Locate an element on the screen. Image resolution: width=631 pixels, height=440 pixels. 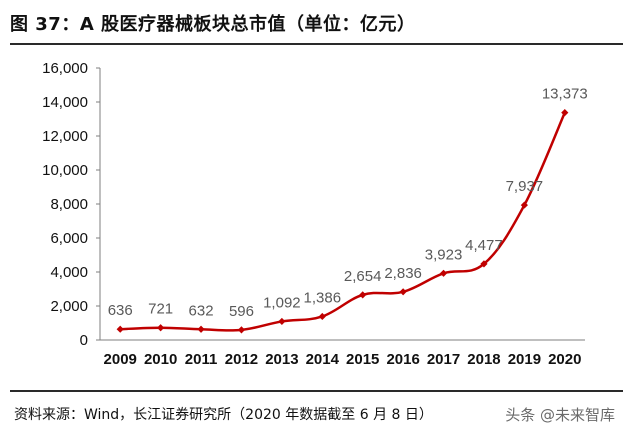
x-tick-label: 2009 is located at coordinates (120, 359).